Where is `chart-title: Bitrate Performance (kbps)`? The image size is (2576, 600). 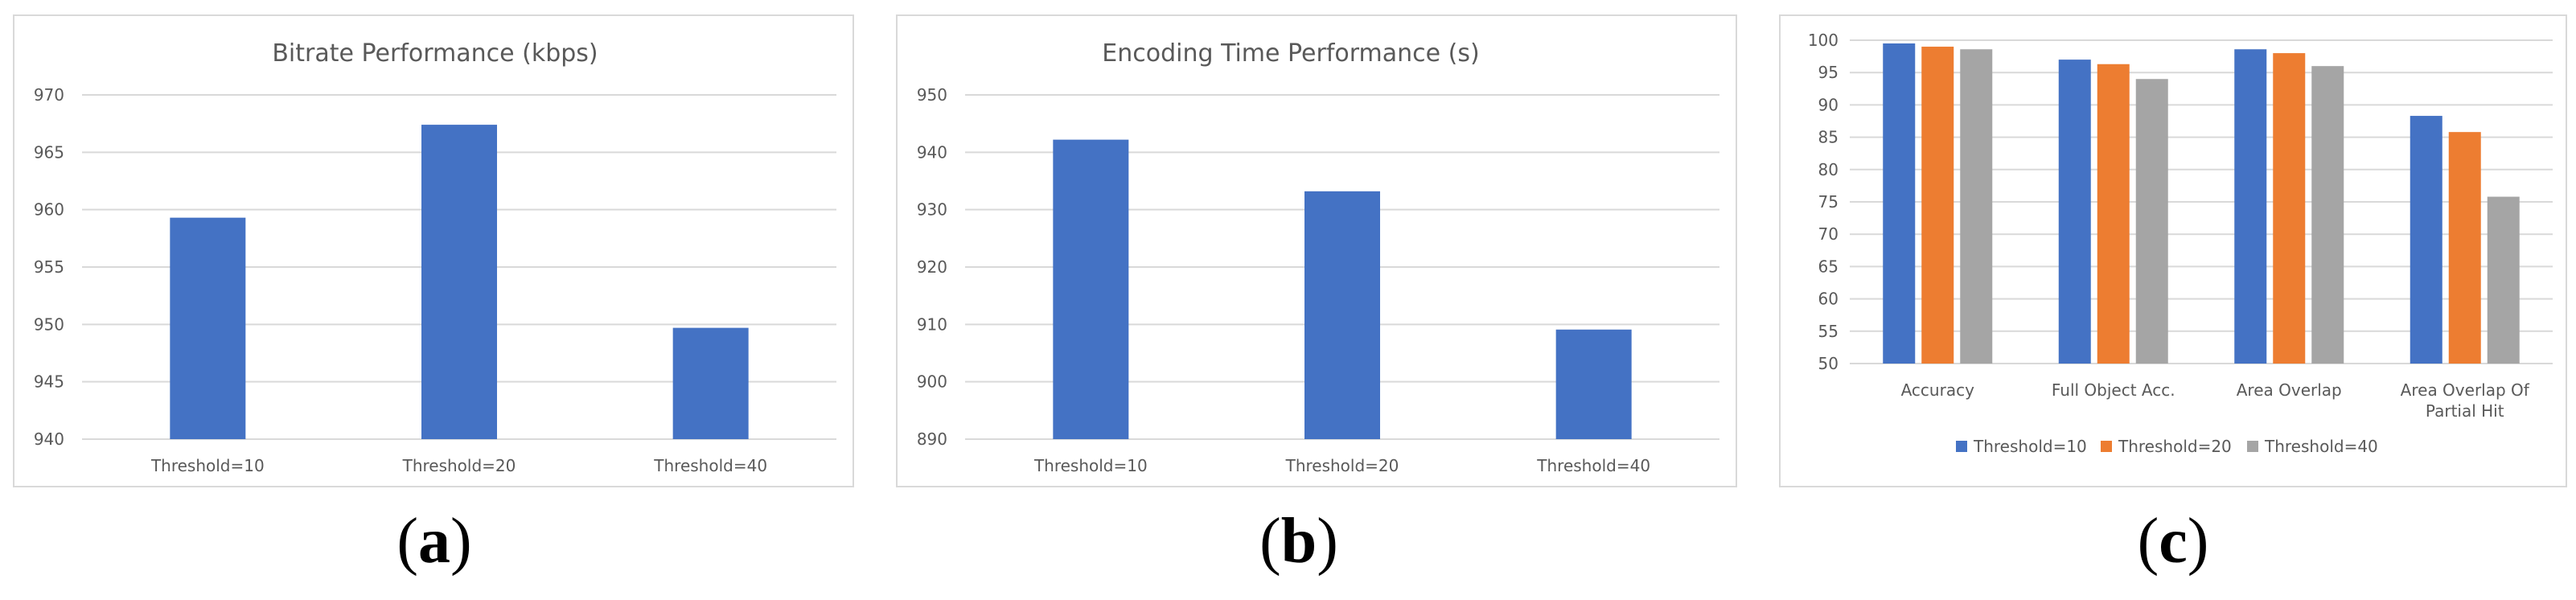 chart-title: Bitrate Performance (kbps) is located at coordinates (435, 53).